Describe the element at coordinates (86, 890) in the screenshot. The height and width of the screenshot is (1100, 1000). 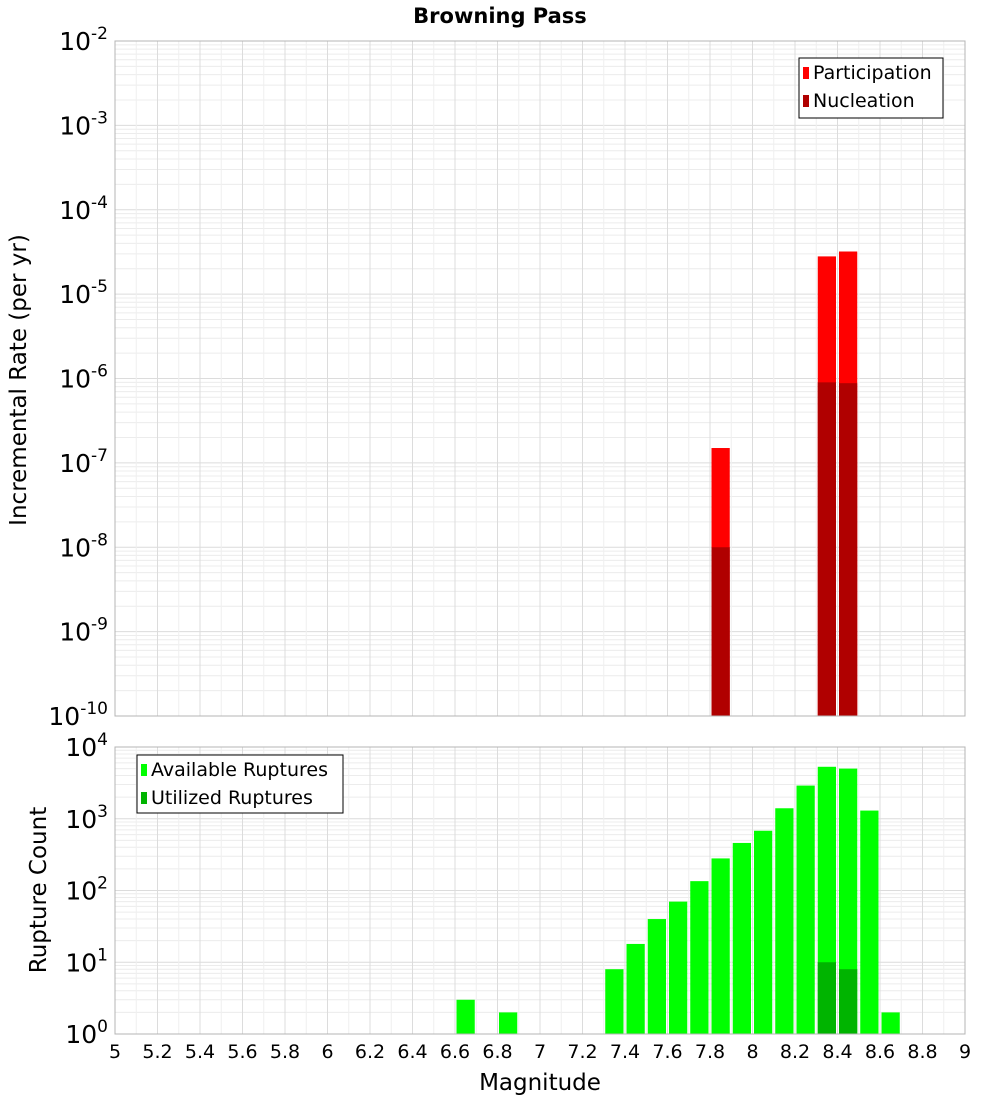
I see `count-y-tick-label: 10²` at that location.